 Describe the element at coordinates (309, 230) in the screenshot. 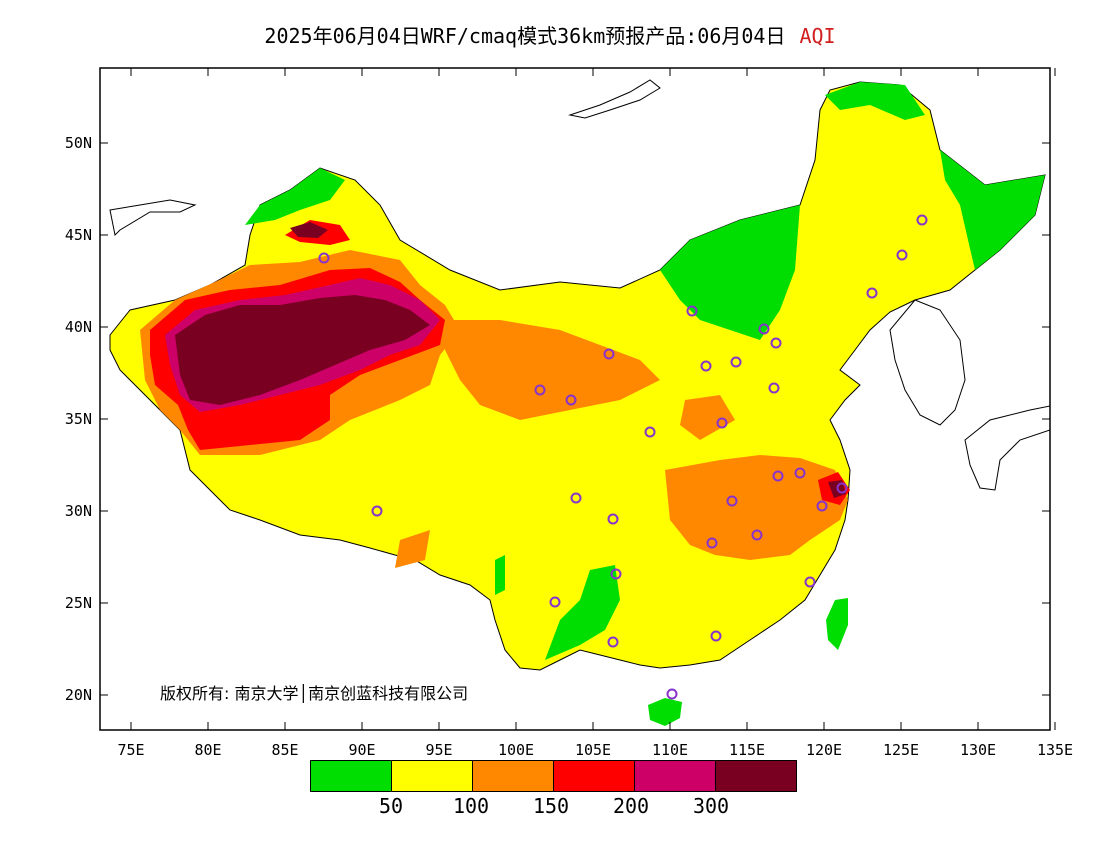

I see `region-hazardous-north` at that location.